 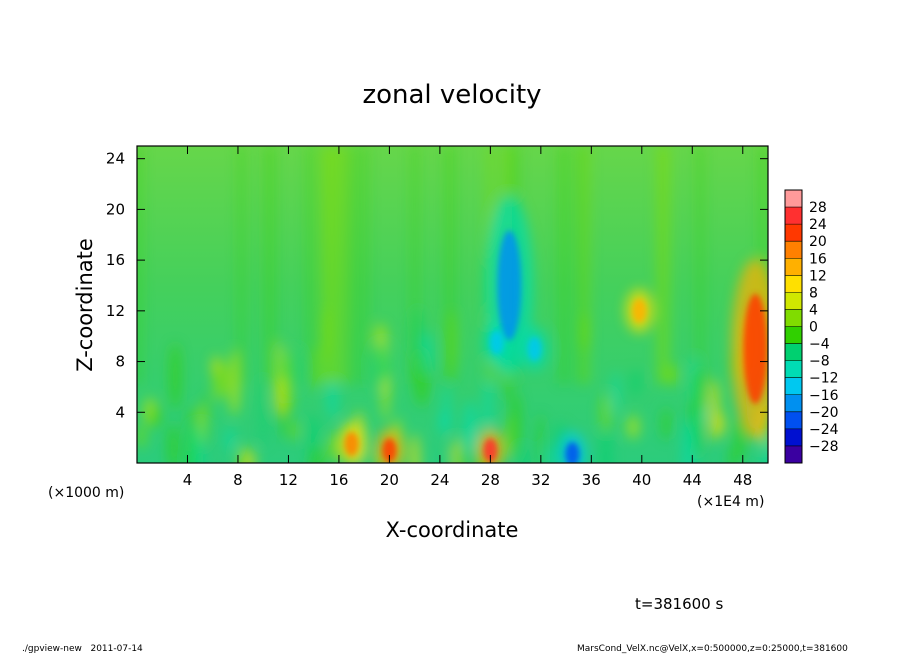 What do you see at coordinates (824, 396) in the screenshot?
I see `colorbar-tick-label: −16` at bounding box center [824, 396].